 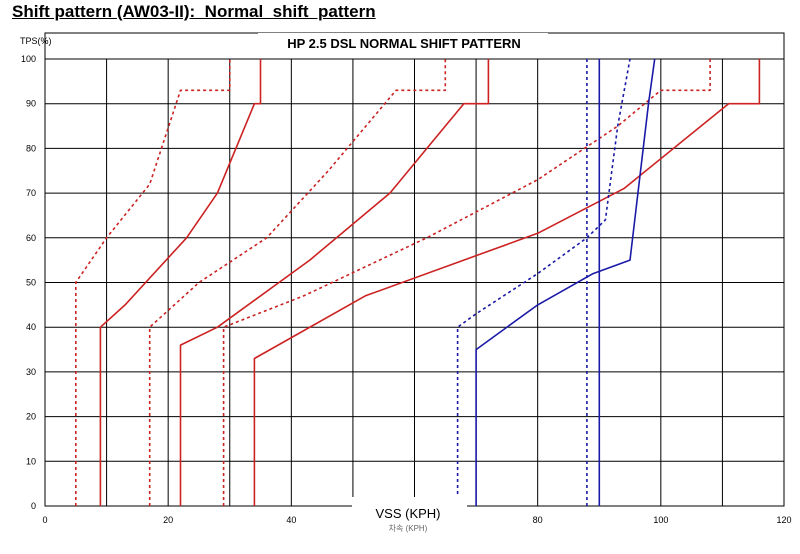 What do you see at coordinates (44, 520) in the screenshot?
I see `x-tick-label: 0` at bounding box center [44, 520].